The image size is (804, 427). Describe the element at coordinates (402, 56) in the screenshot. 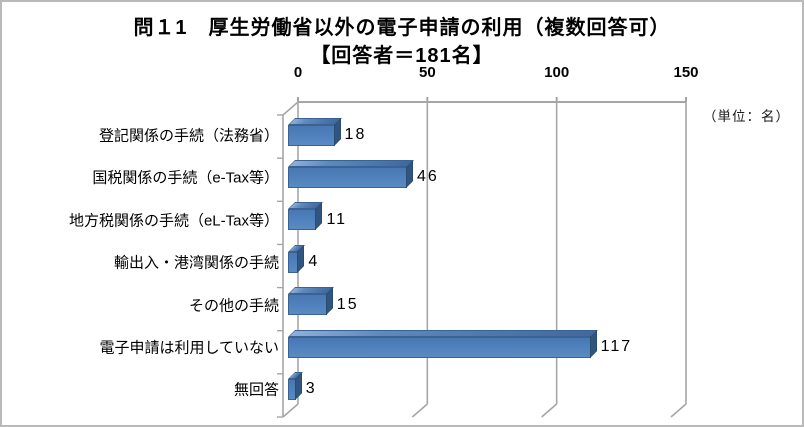

I see `chart-subtitle: 【回答者＝181名】` at that location.